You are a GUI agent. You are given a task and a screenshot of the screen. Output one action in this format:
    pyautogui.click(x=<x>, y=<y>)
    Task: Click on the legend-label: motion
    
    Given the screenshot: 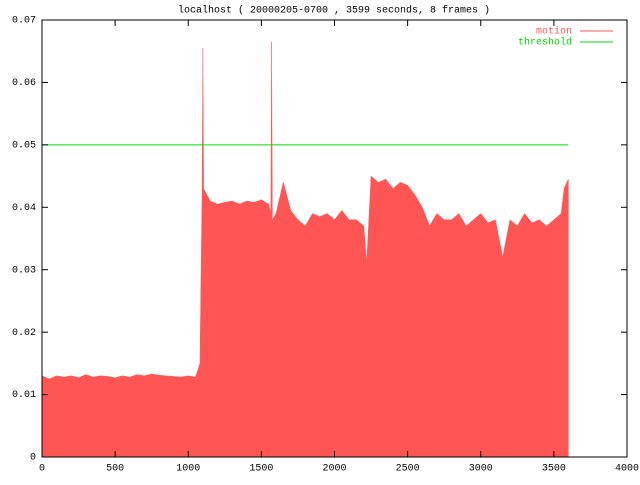 What is the action you would take?
    pyautogui.click(x=554, y=32)
    